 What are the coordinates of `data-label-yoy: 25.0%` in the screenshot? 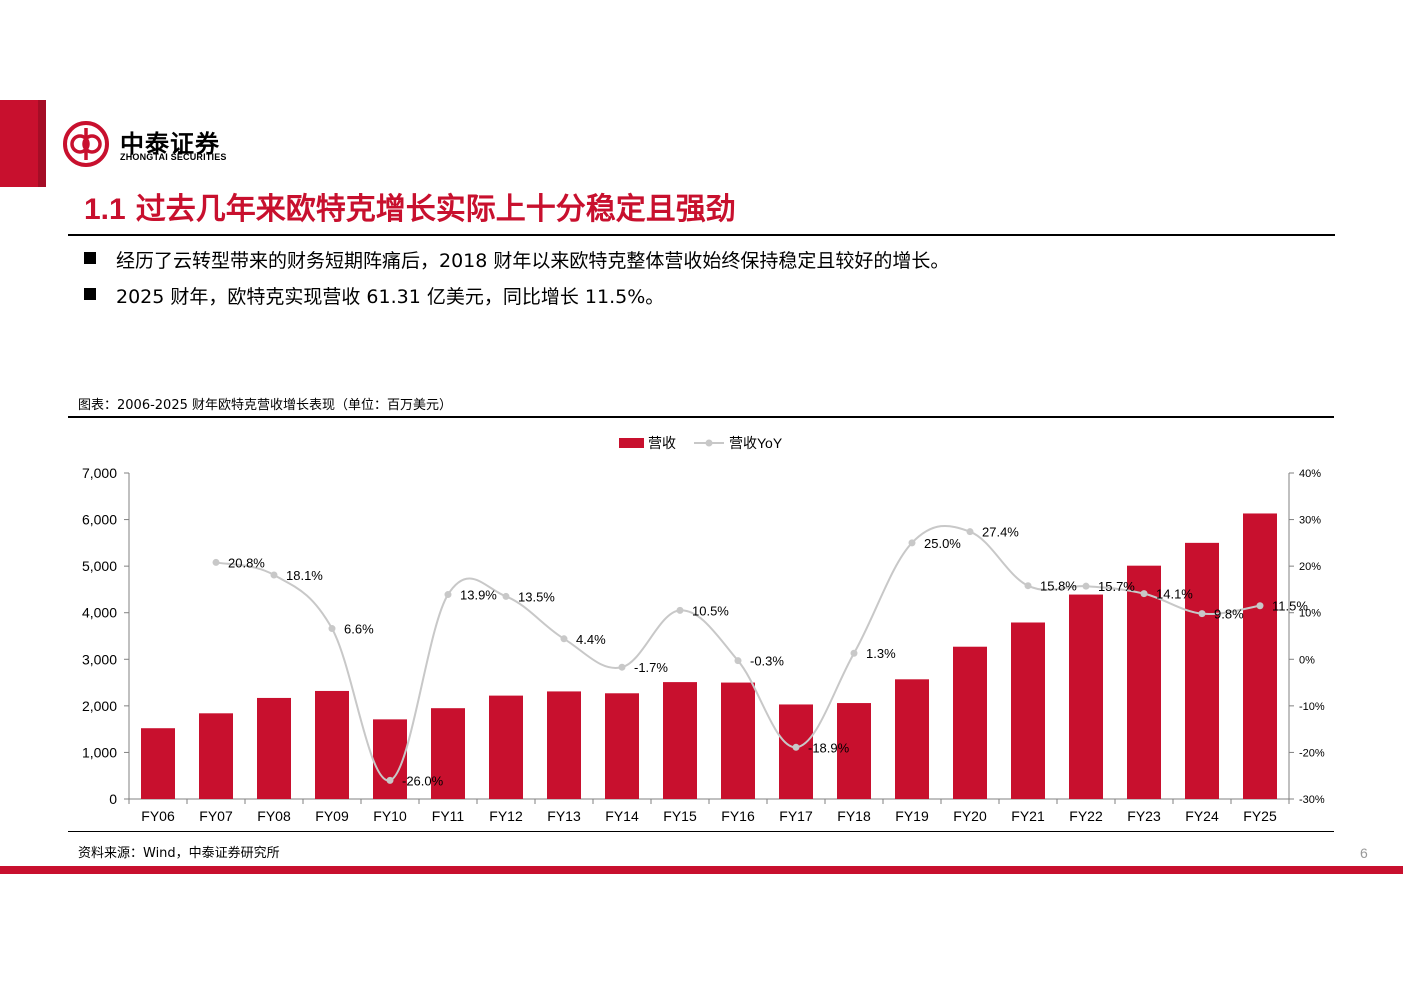 It's located at (942, 543).